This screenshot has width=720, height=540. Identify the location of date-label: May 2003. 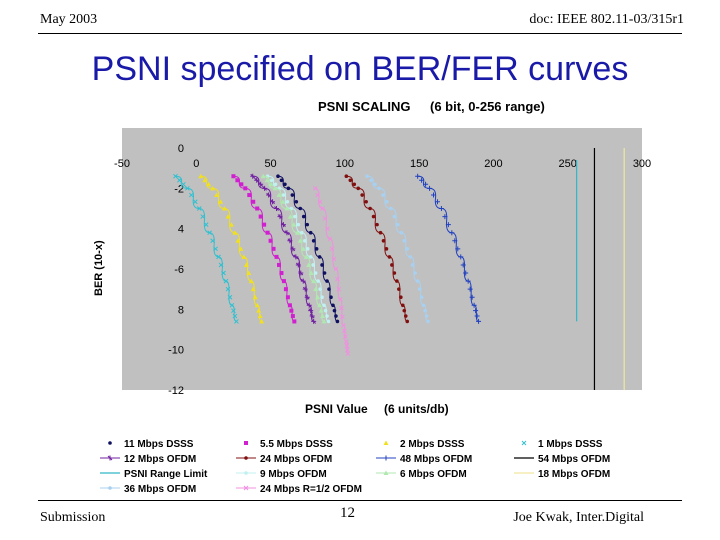
(69, 19).